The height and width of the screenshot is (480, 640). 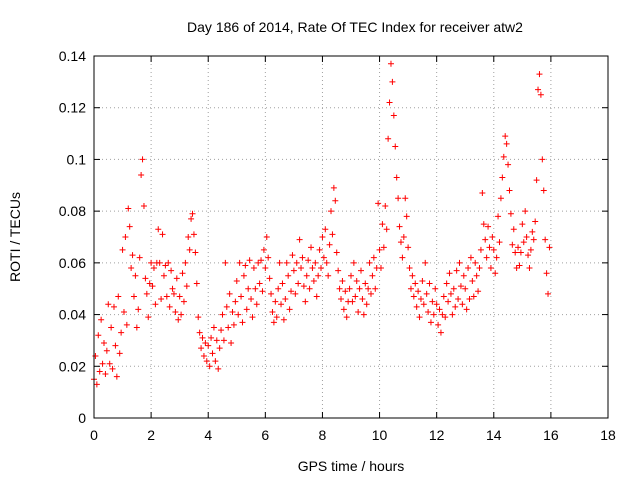 What do you see at coordinates (94, 435) in the screenshot?
I see `x-tick-label: 0` at bounding box center [94, 435].